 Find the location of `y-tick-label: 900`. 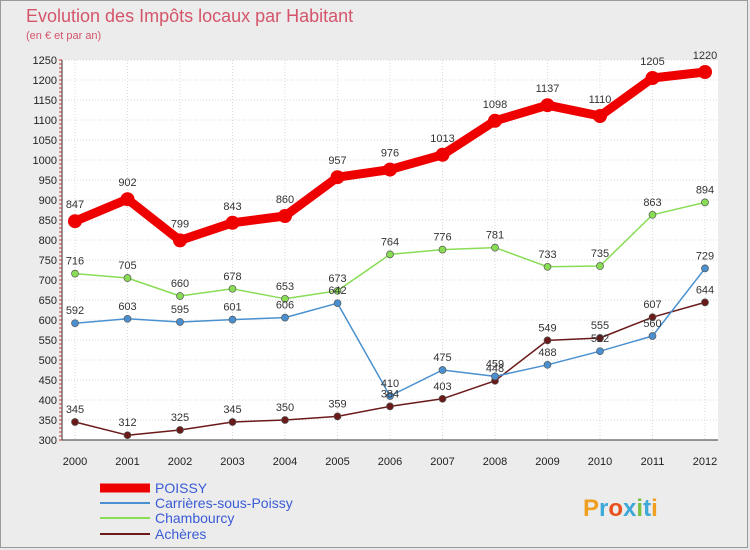

y-tick-label: 900 is located at coordinates (48, 201).